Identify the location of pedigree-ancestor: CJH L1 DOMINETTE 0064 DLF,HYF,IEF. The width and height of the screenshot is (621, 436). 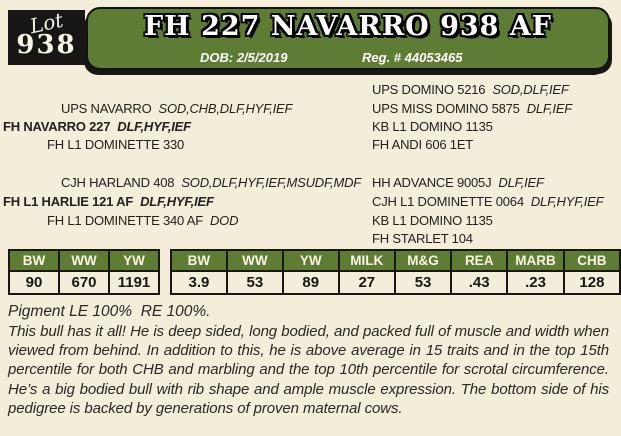
(488, 201).